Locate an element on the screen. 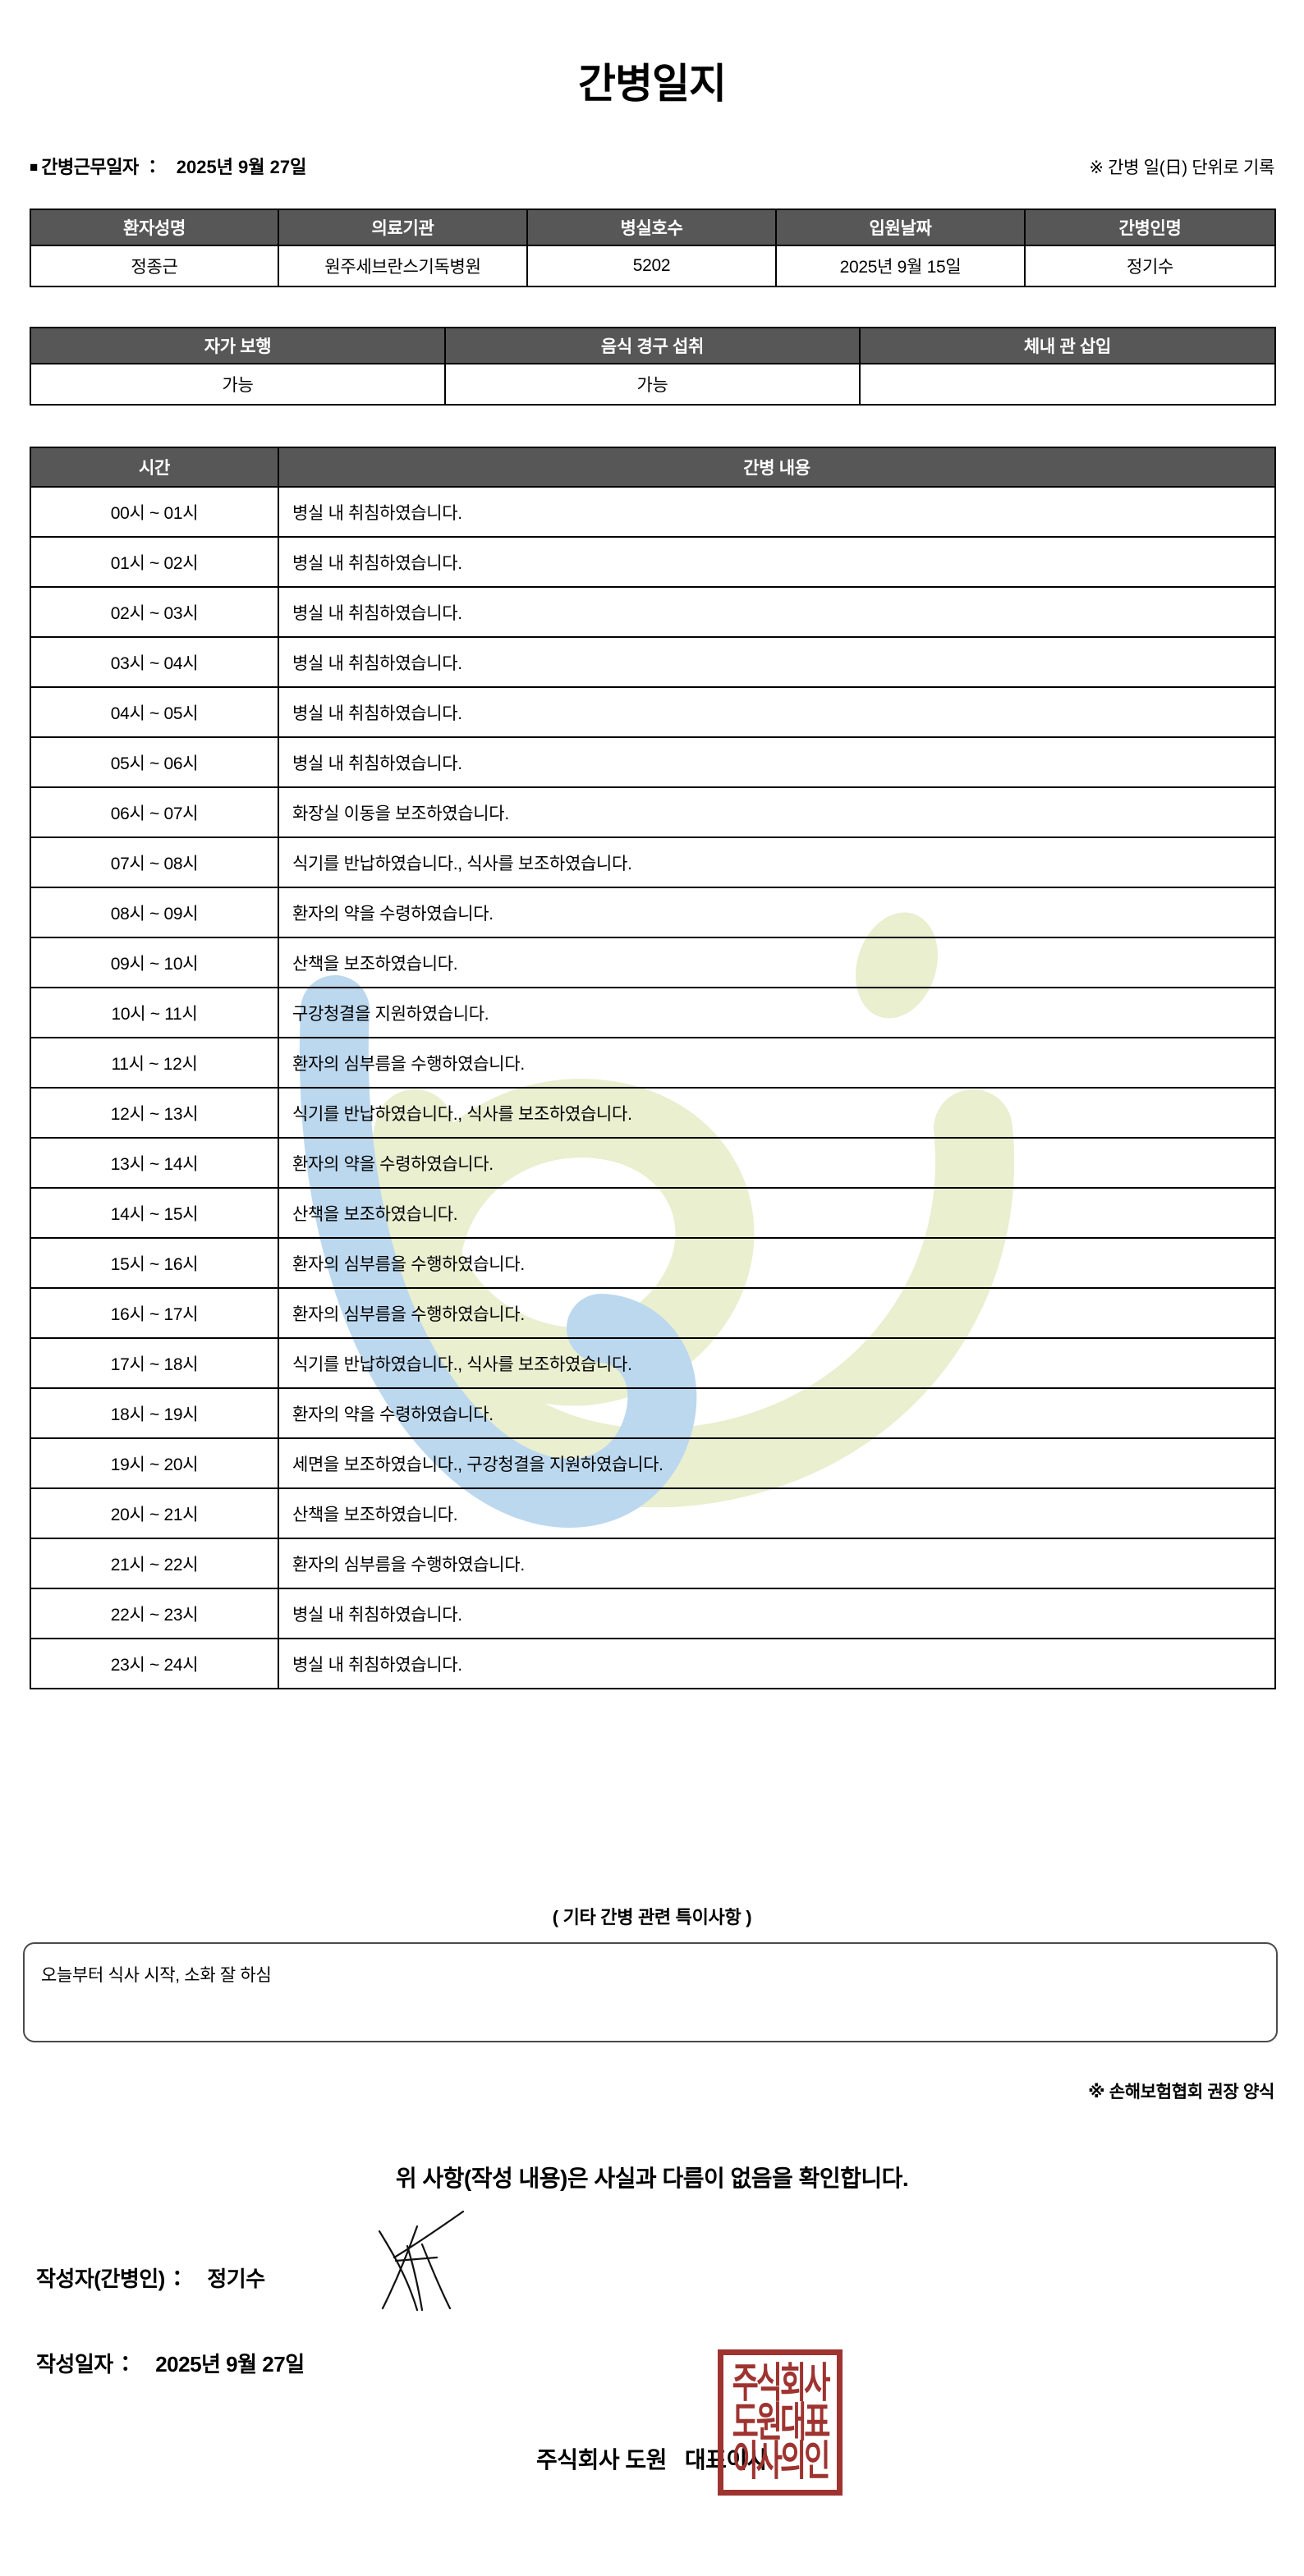 The image size is (1304, 2576). seal-row-1: 주식회사 is located at coordinates (781, 2383).